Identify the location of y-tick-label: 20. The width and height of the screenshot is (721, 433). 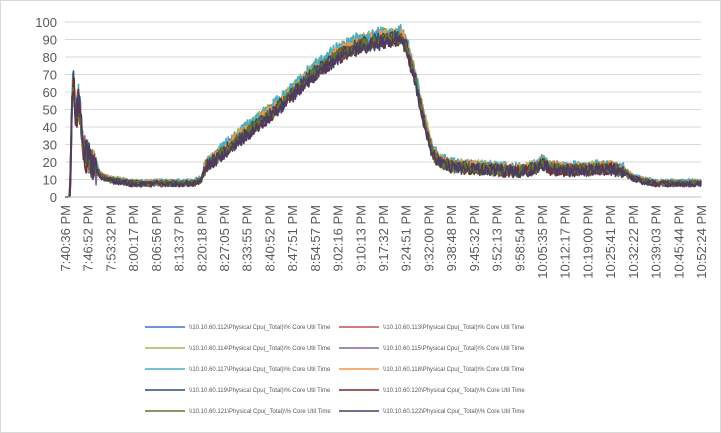
(50, 162).